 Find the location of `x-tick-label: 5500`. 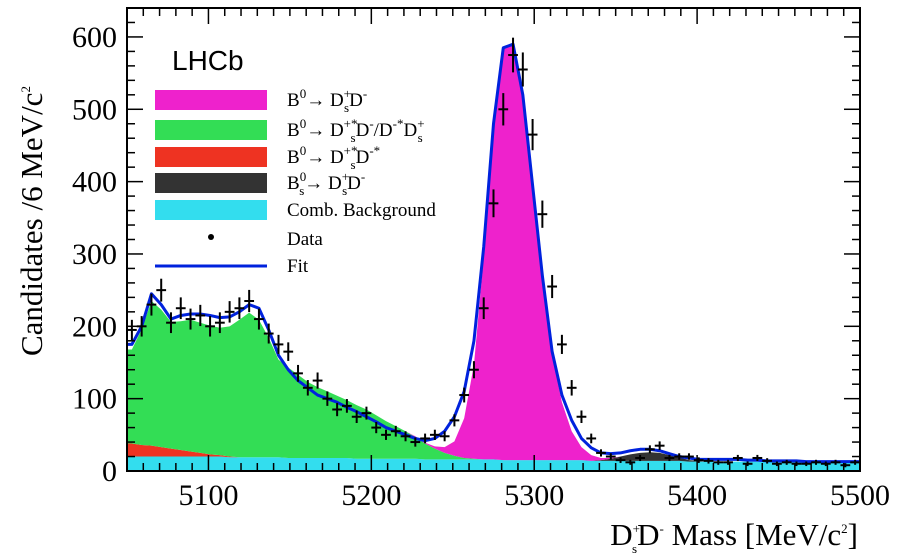

x-tick-label: 5500 is located at coordinates (860, 495).